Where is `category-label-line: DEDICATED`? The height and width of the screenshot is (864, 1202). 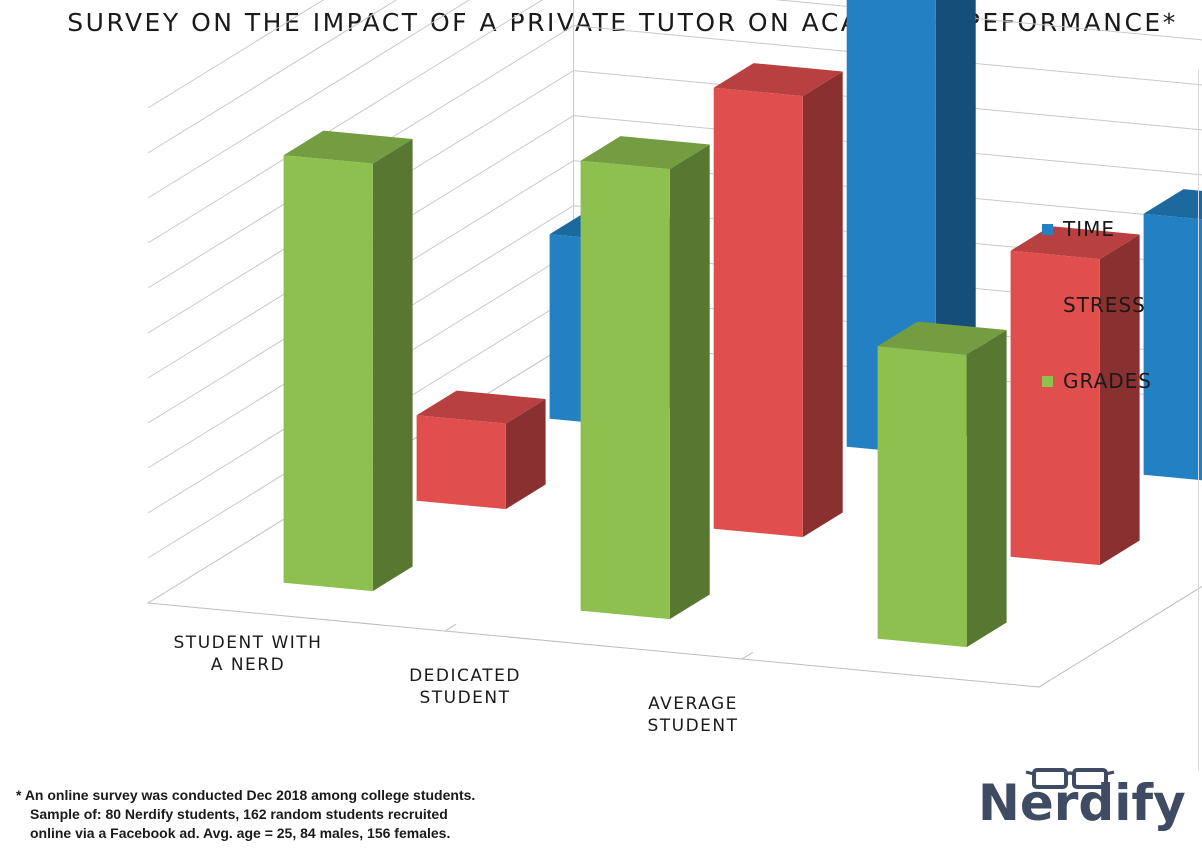 category-label-line: DEDICATED is located at coordinates (465, 676).